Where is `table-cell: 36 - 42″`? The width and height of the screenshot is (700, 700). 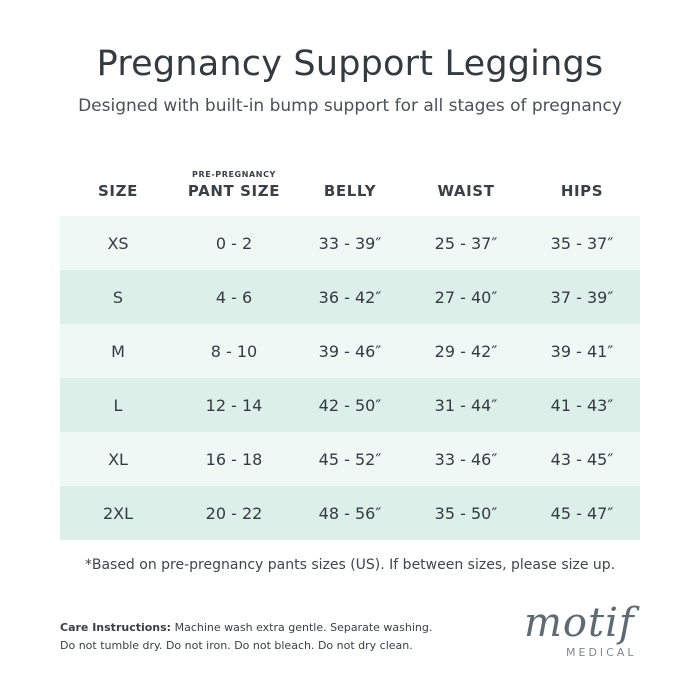 table-cell: 36 - 42″ is located at coordinates (350, 297).